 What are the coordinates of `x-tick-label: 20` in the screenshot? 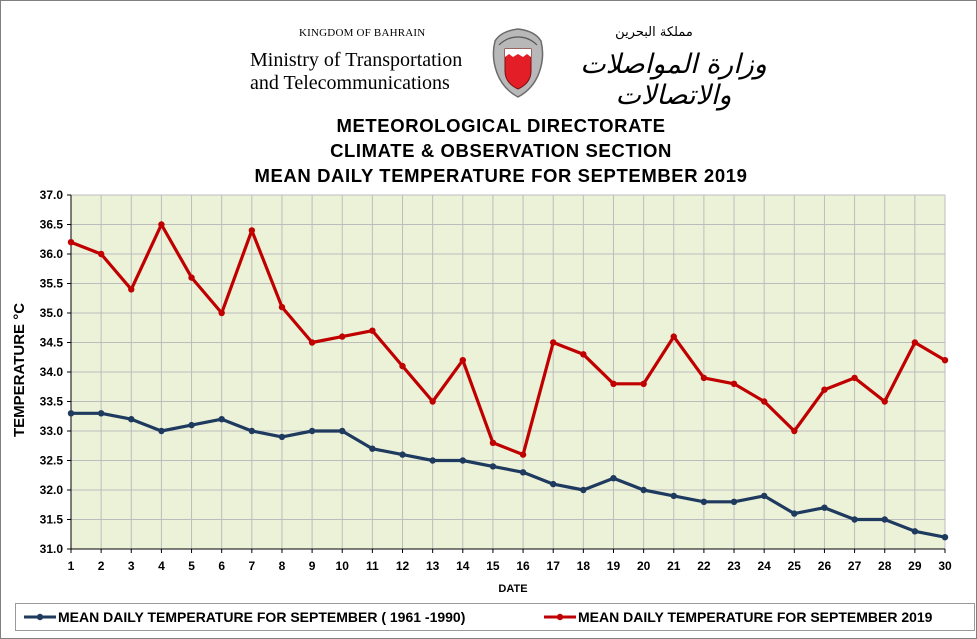 It's located at (644, 566).